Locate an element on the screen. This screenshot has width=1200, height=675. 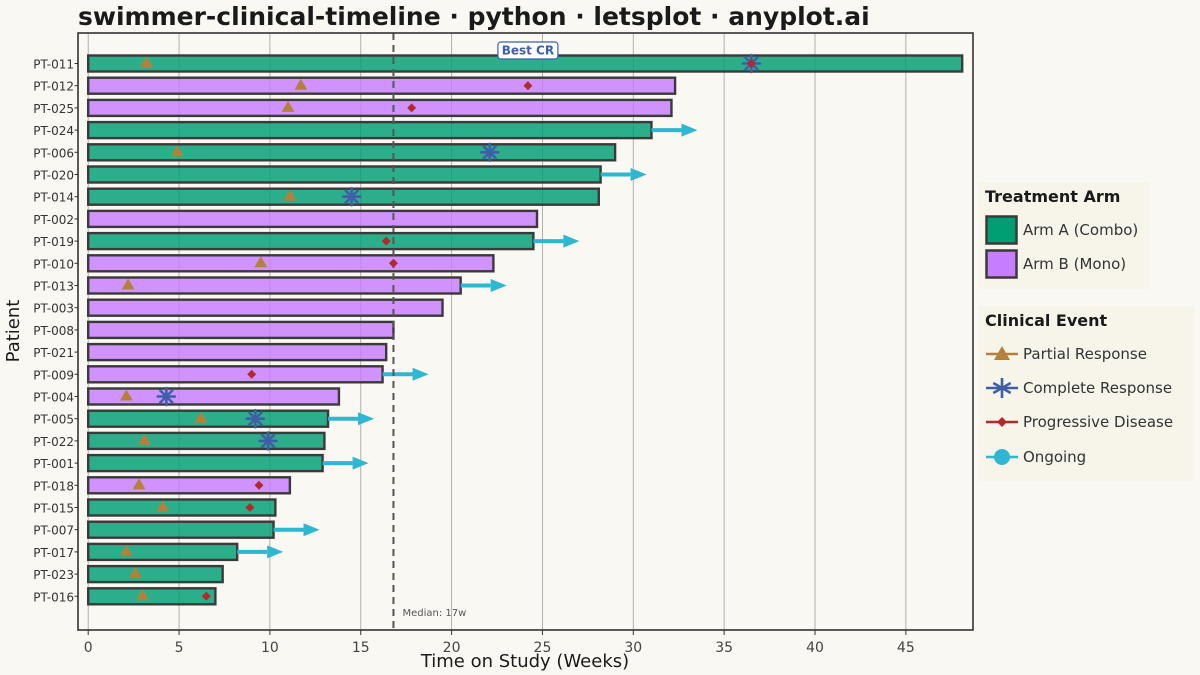
legend-label-ongoing: Ongoing is located at coordinates (1055, 457).